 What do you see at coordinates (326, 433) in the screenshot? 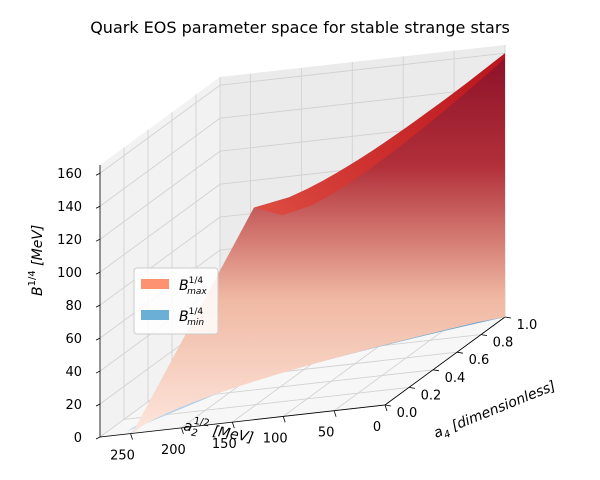
I see `x-tick-label: 50` at bounding box center [326, 433].